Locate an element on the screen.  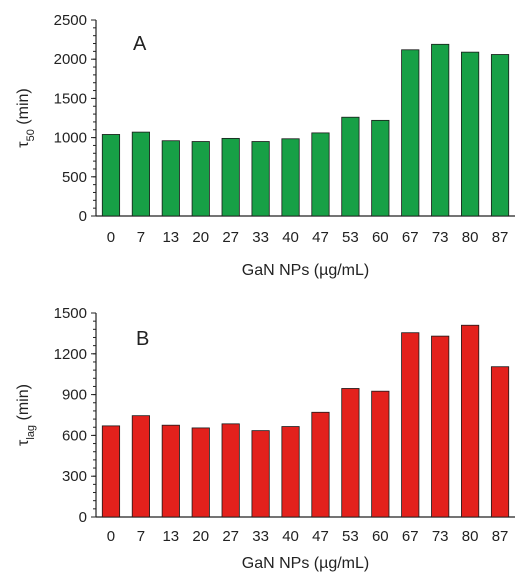
panel-b-x-tick-label: 27 is located at coordinates (230, 536).